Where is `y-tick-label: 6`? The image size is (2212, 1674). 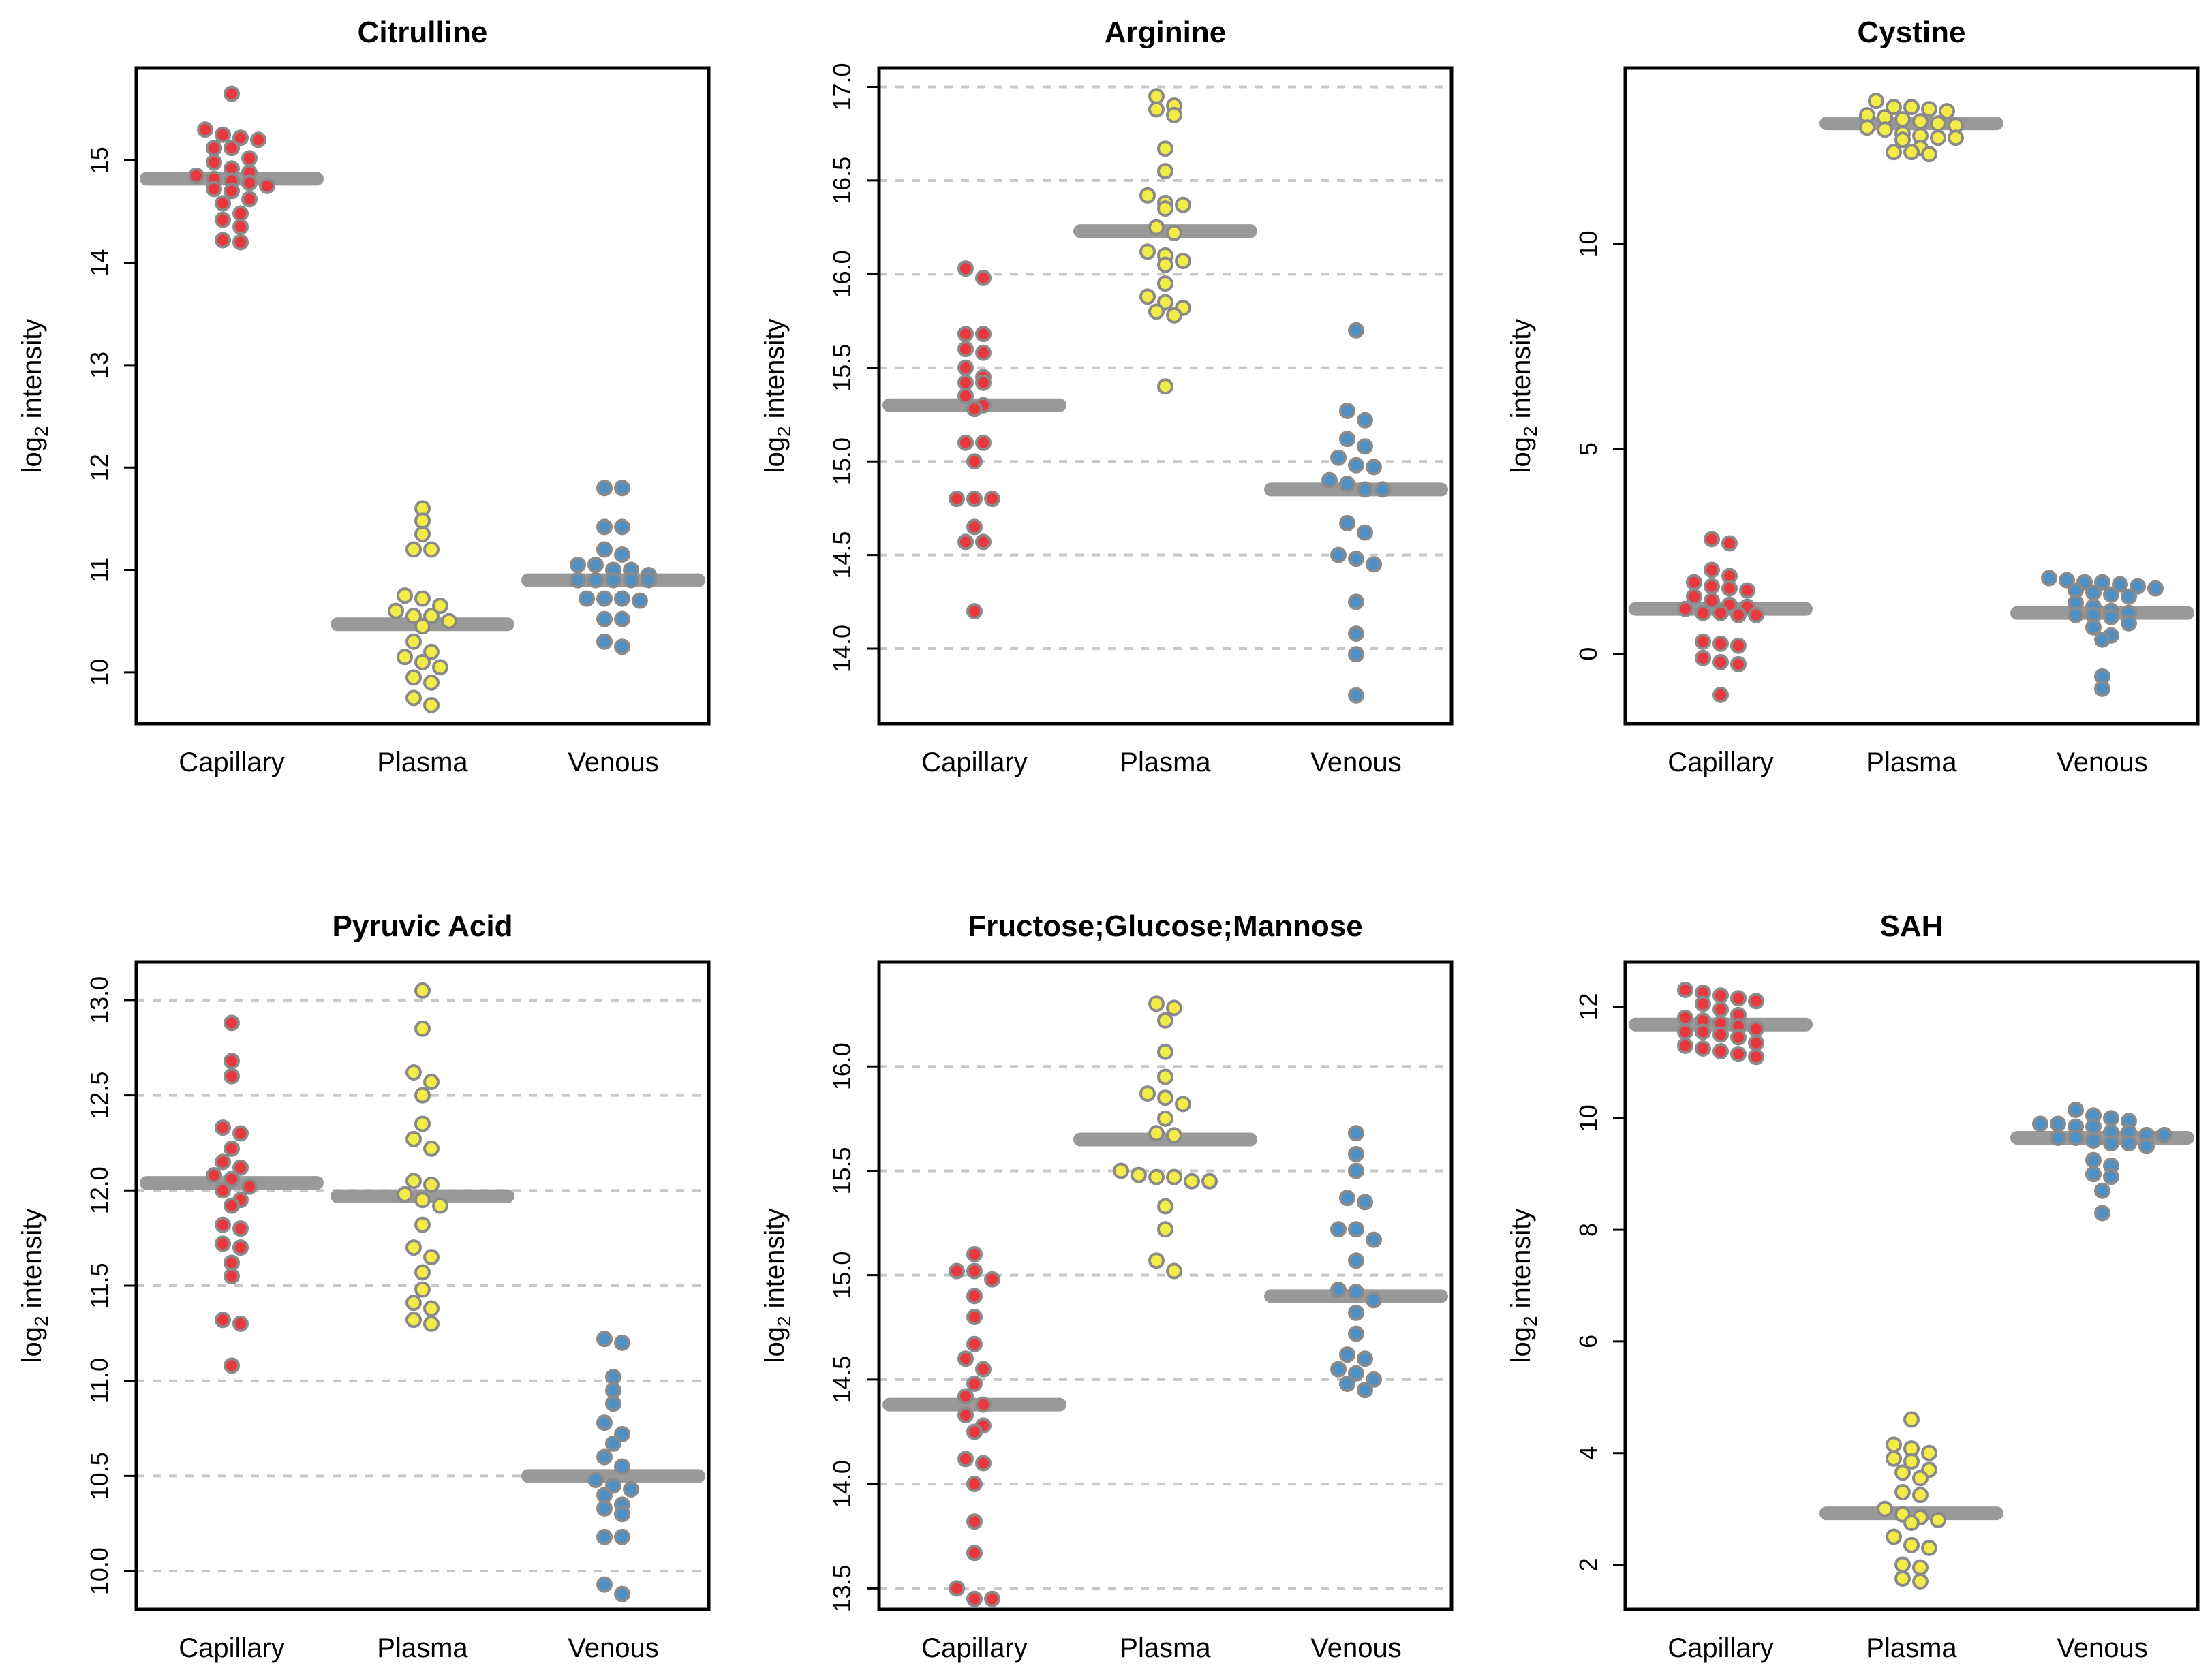
y-tick-label: 6 is located at coordinates (1588, 1341).